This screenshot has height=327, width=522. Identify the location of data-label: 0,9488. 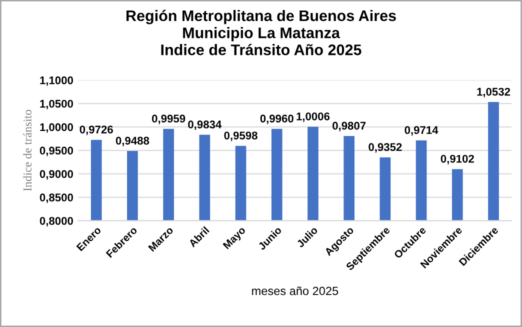
(133, 141).